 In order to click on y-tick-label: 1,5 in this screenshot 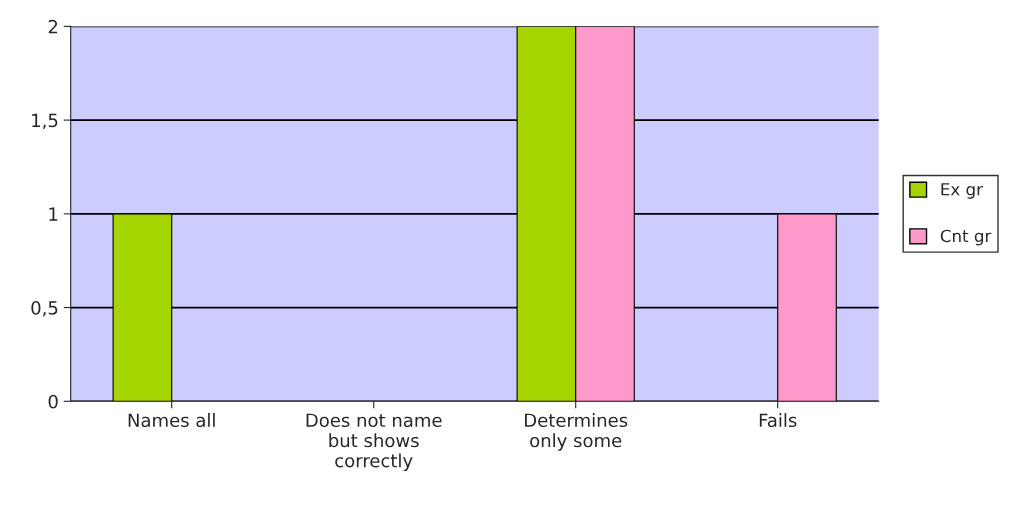, I will do `click(45, 121)`.